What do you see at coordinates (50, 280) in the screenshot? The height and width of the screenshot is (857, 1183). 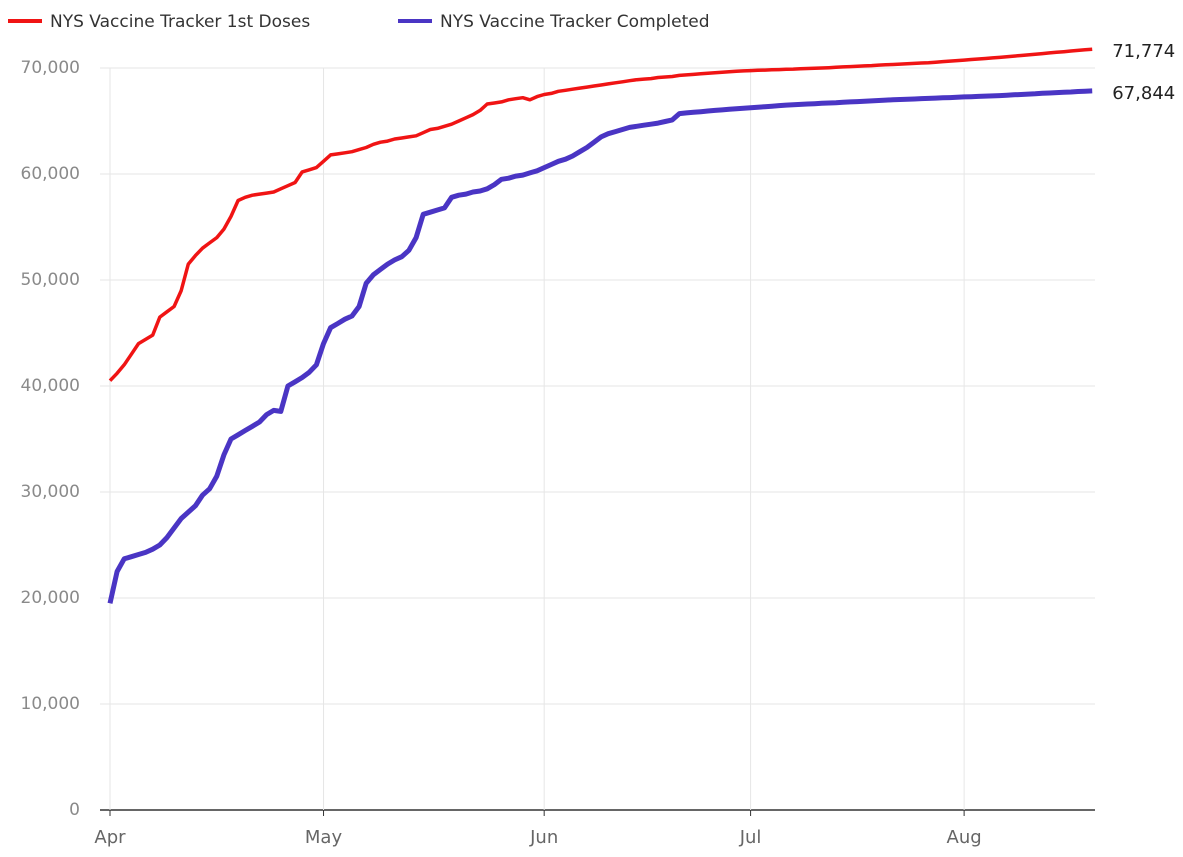 I see `y-tick-label: 50,000` at bounding box center [50, 280].